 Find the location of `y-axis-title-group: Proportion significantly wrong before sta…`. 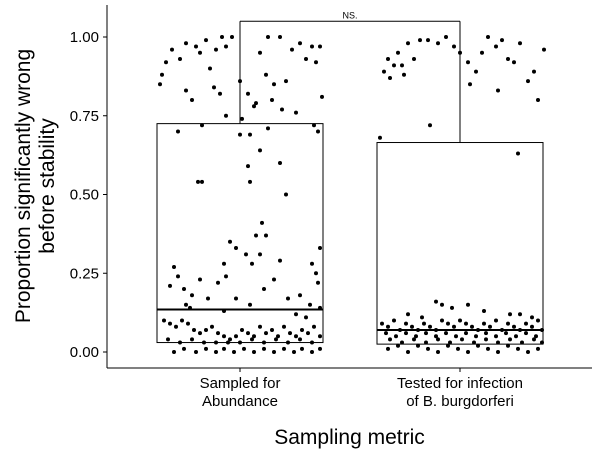

y-axis-title-group: Proportion significantly wrong before sta… is located at coordinates (35, 186).